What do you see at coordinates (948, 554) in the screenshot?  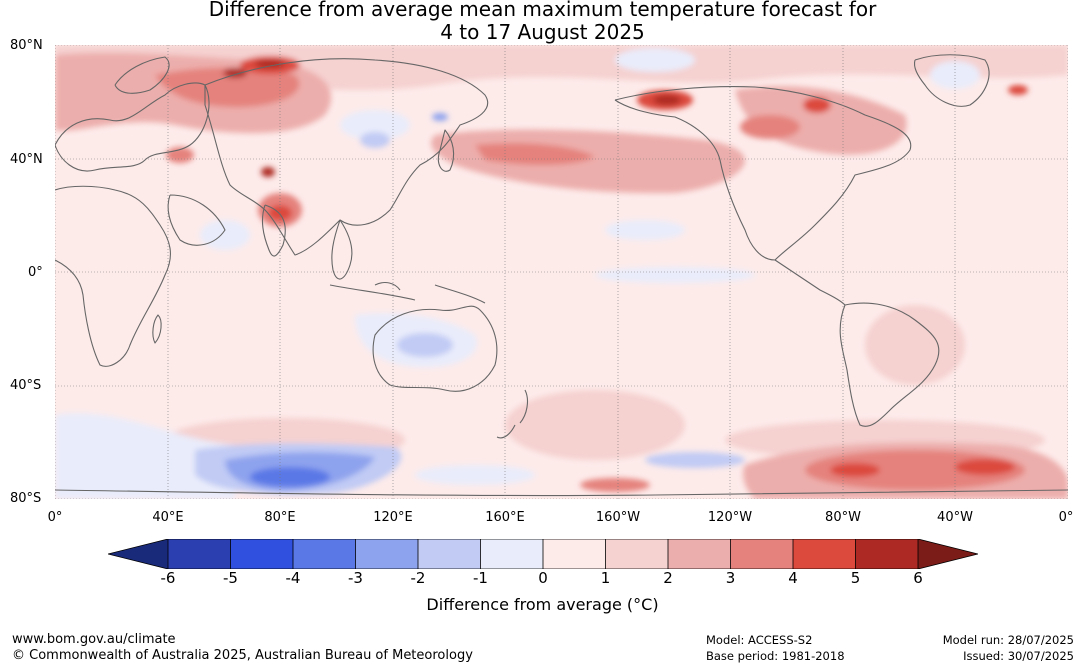 I see `colorbar-max-arrow` at bounding box center [948, 554].